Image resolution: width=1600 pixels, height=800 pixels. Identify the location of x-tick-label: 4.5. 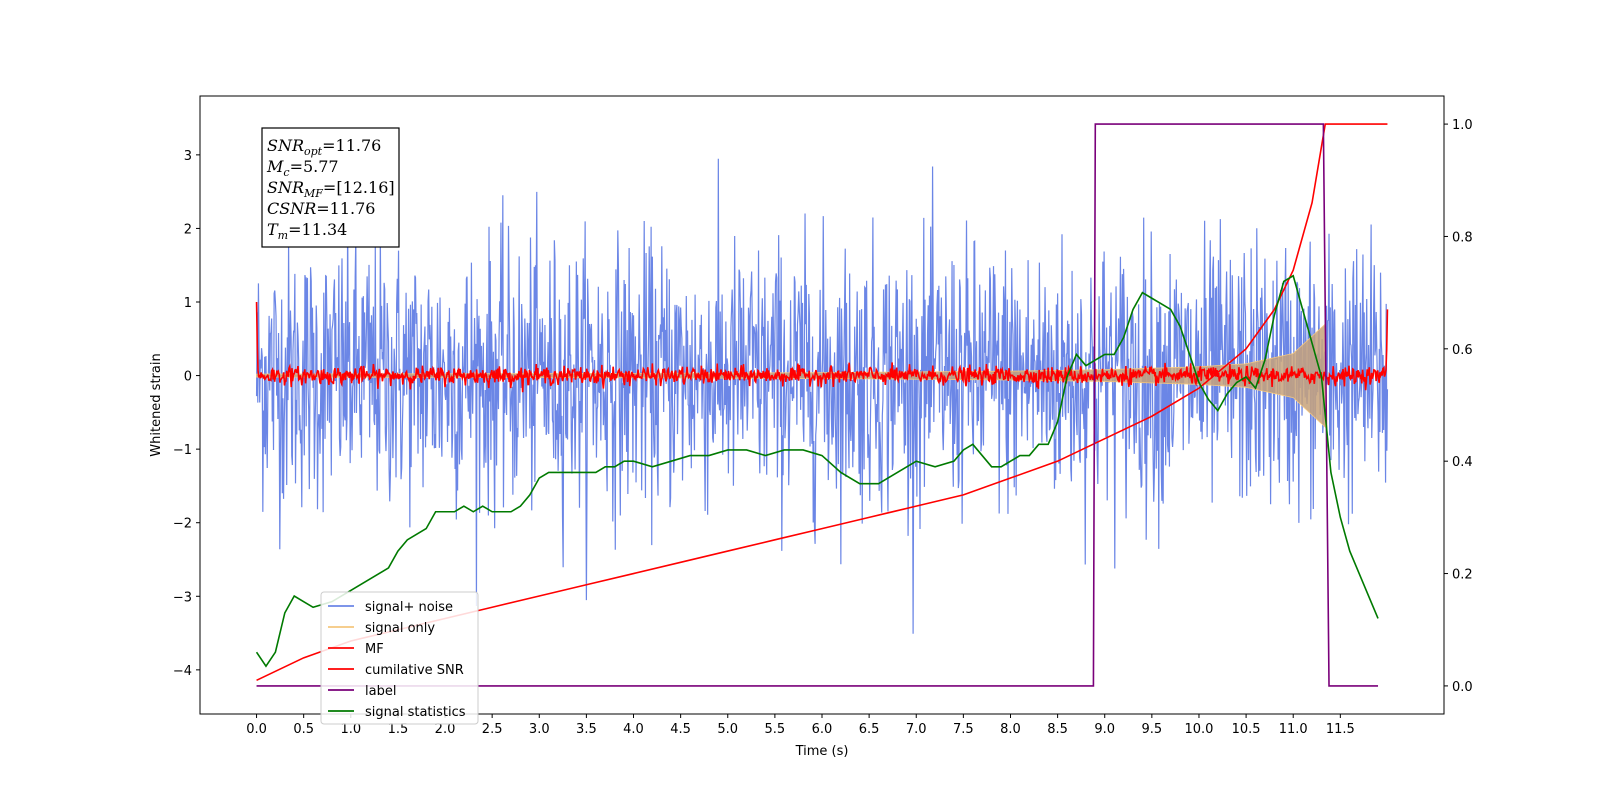
(680, 729).